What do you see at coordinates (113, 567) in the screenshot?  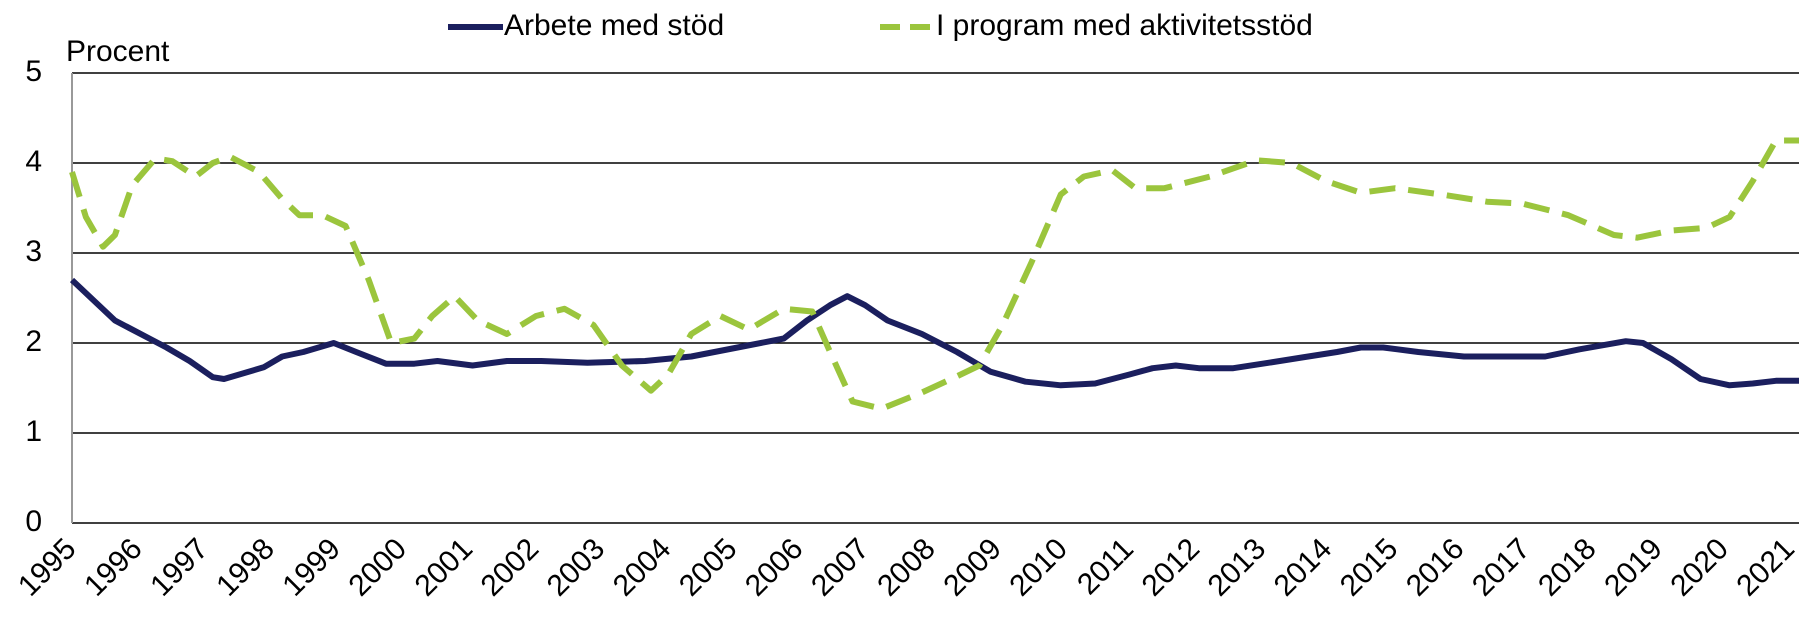 I see `x-tick-label: 1996` at bounding box center [113, 567].